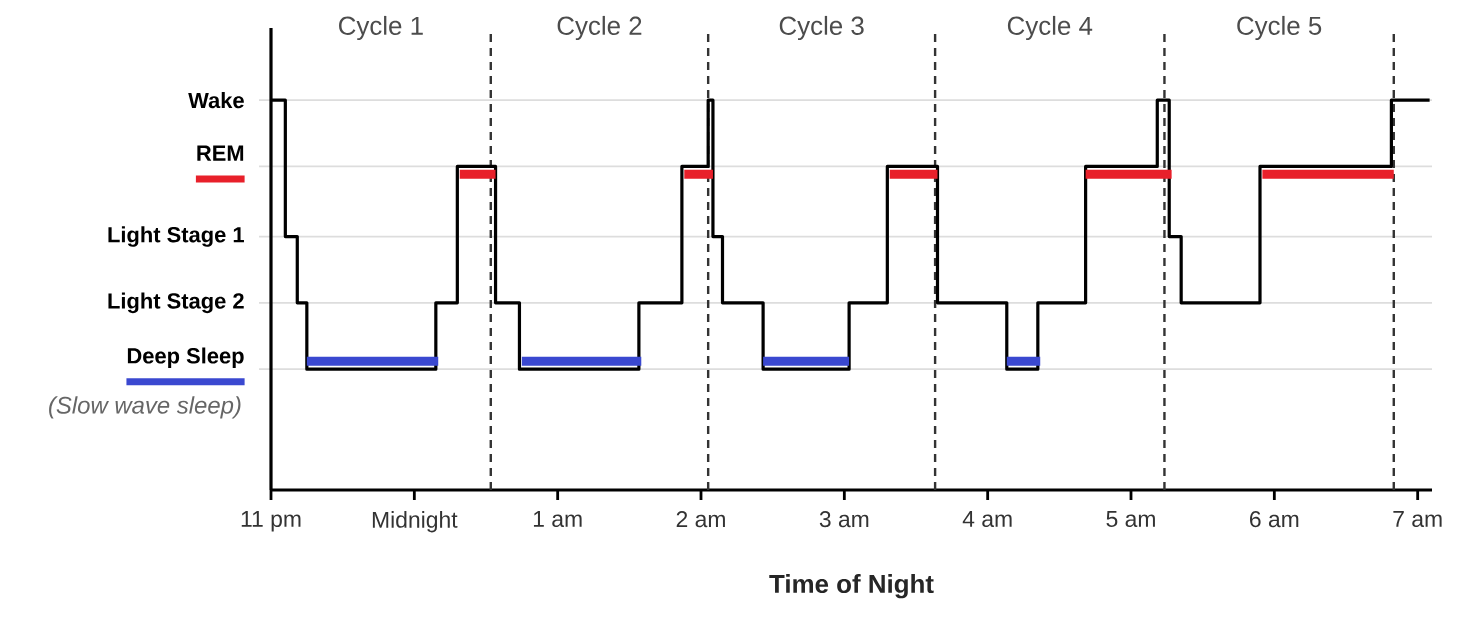 This screenshot has height=617, width=1464. I want to click on ref-line-label: REM, so click(220, 153).